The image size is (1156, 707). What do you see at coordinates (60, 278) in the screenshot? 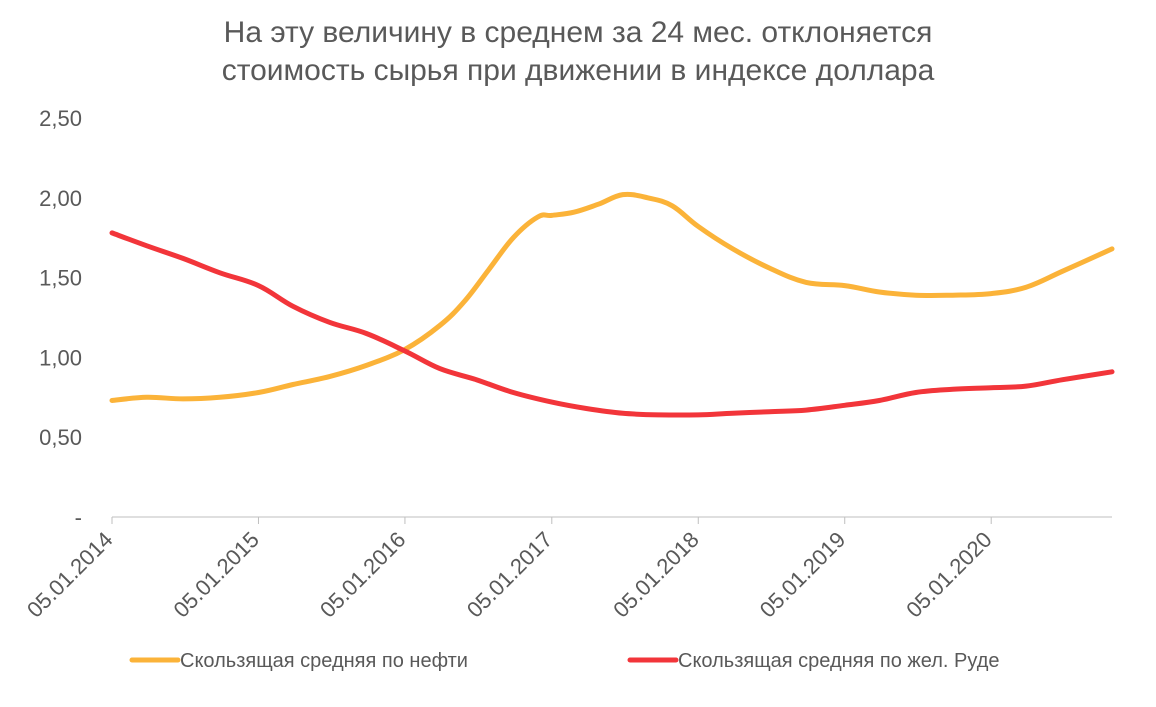
I see `y-tick-label: 1,50` at bounding box center [60, 278].